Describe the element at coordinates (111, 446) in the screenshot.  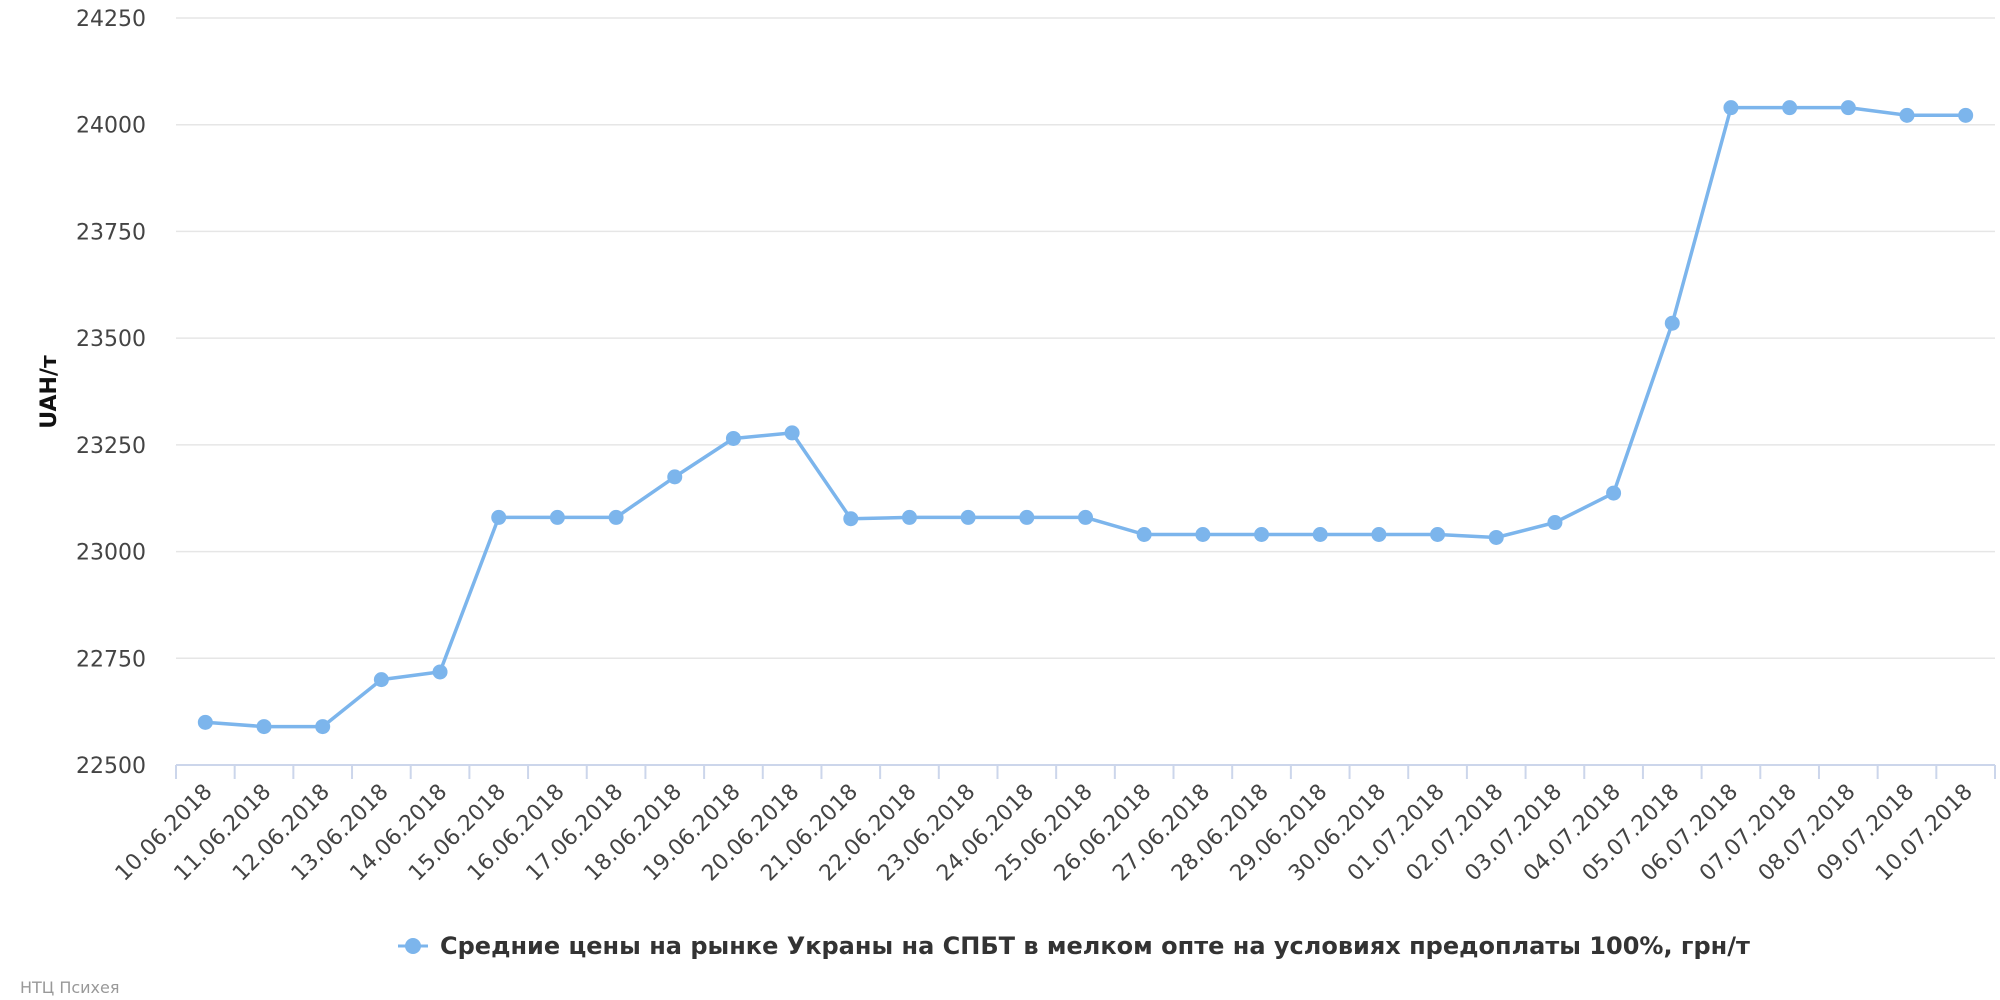
I see `y-tick-label: 23250` at that location.